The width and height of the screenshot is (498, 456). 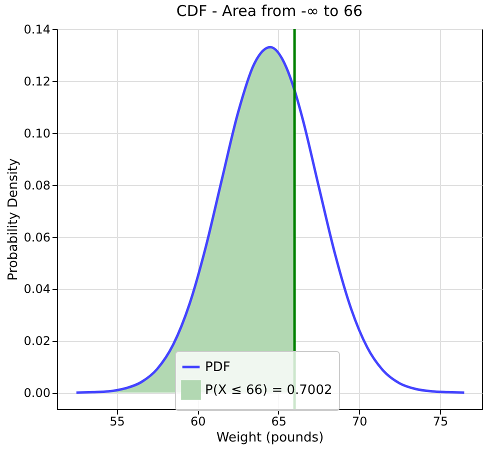 I want to click on x-tick-label: 65, so click(x=279, y=421).